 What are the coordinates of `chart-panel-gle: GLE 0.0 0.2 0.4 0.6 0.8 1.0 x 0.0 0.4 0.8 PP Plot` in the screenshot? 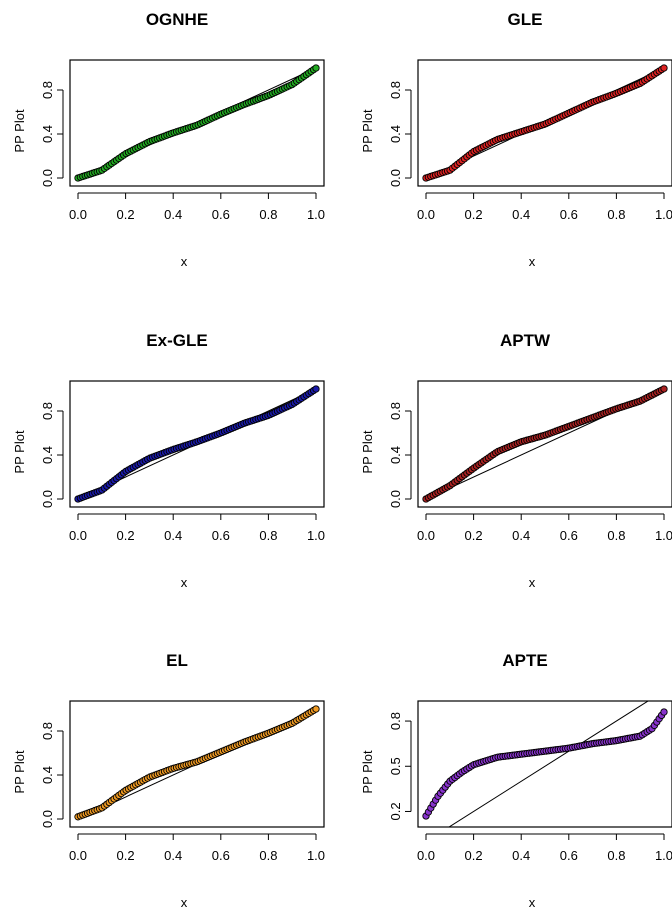 It's located at (516, 139).